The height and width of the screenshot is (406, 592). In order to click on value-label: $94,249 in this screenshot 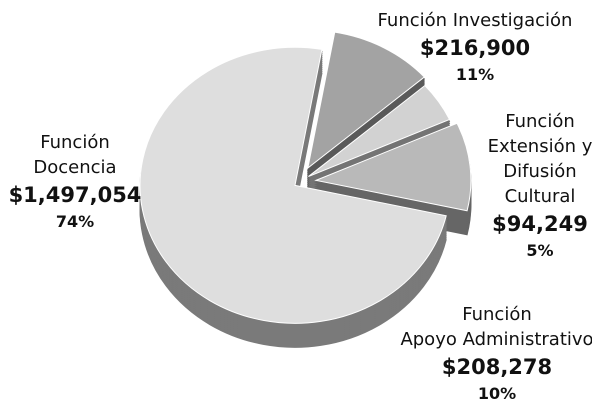, I will do `click(540, 224)`.